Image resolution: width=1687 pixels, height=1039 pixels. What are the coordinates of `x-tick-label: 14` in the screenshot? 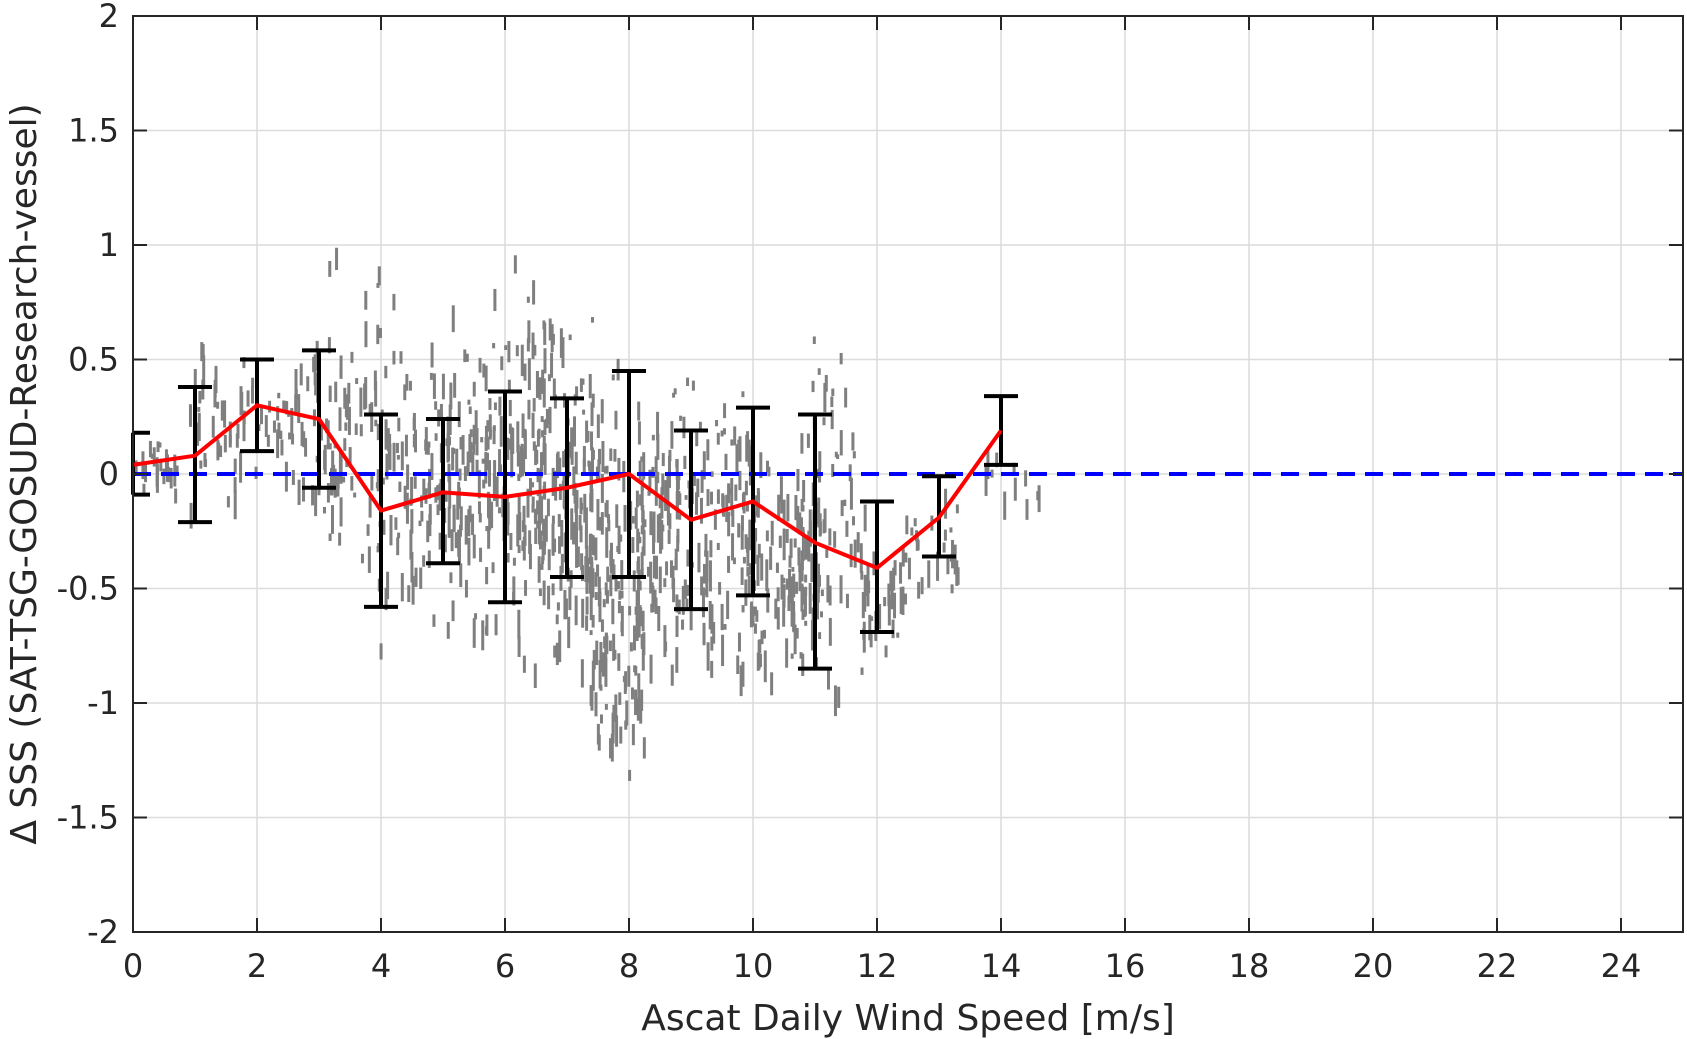 It's located at (1001, 966).